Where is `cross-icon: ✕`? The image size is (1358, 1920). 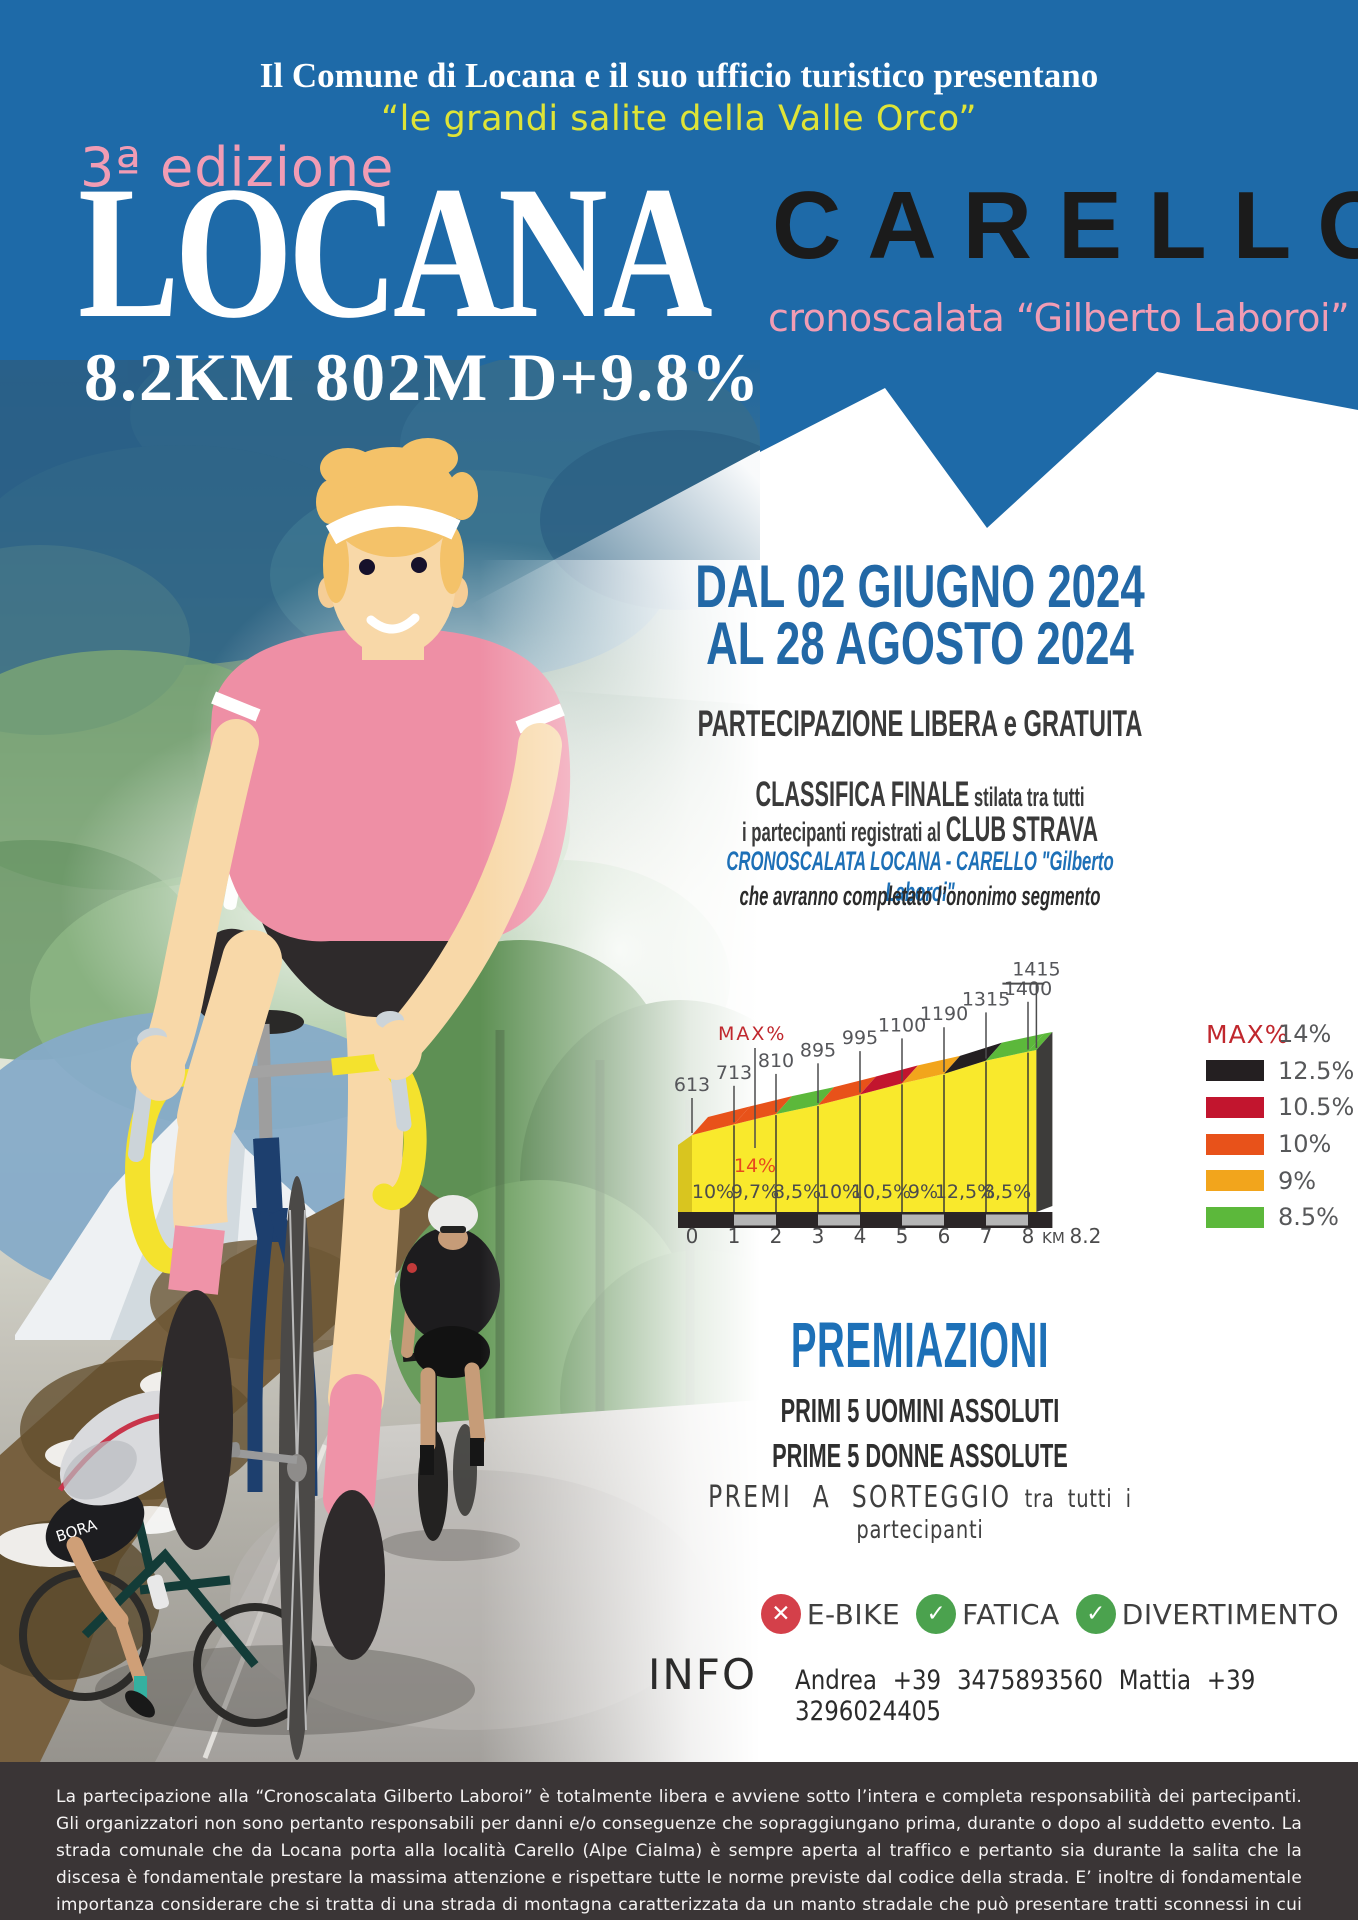
cross-icon: ✕ is located at coordinates (780, 1614).